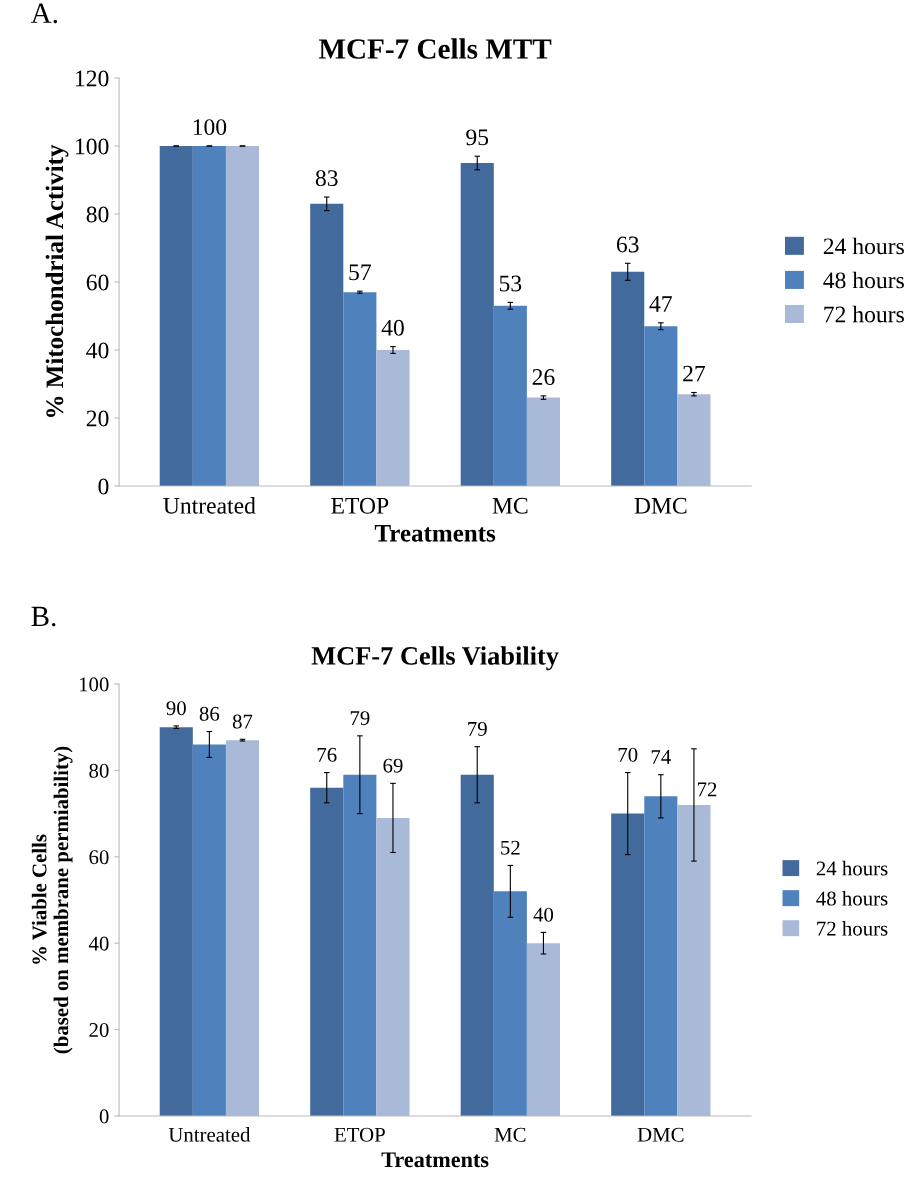 The image size is (916, 1200). I want to click on y-axis-title: % Viable Cells (based on membrane permiability), so click(52, 900).